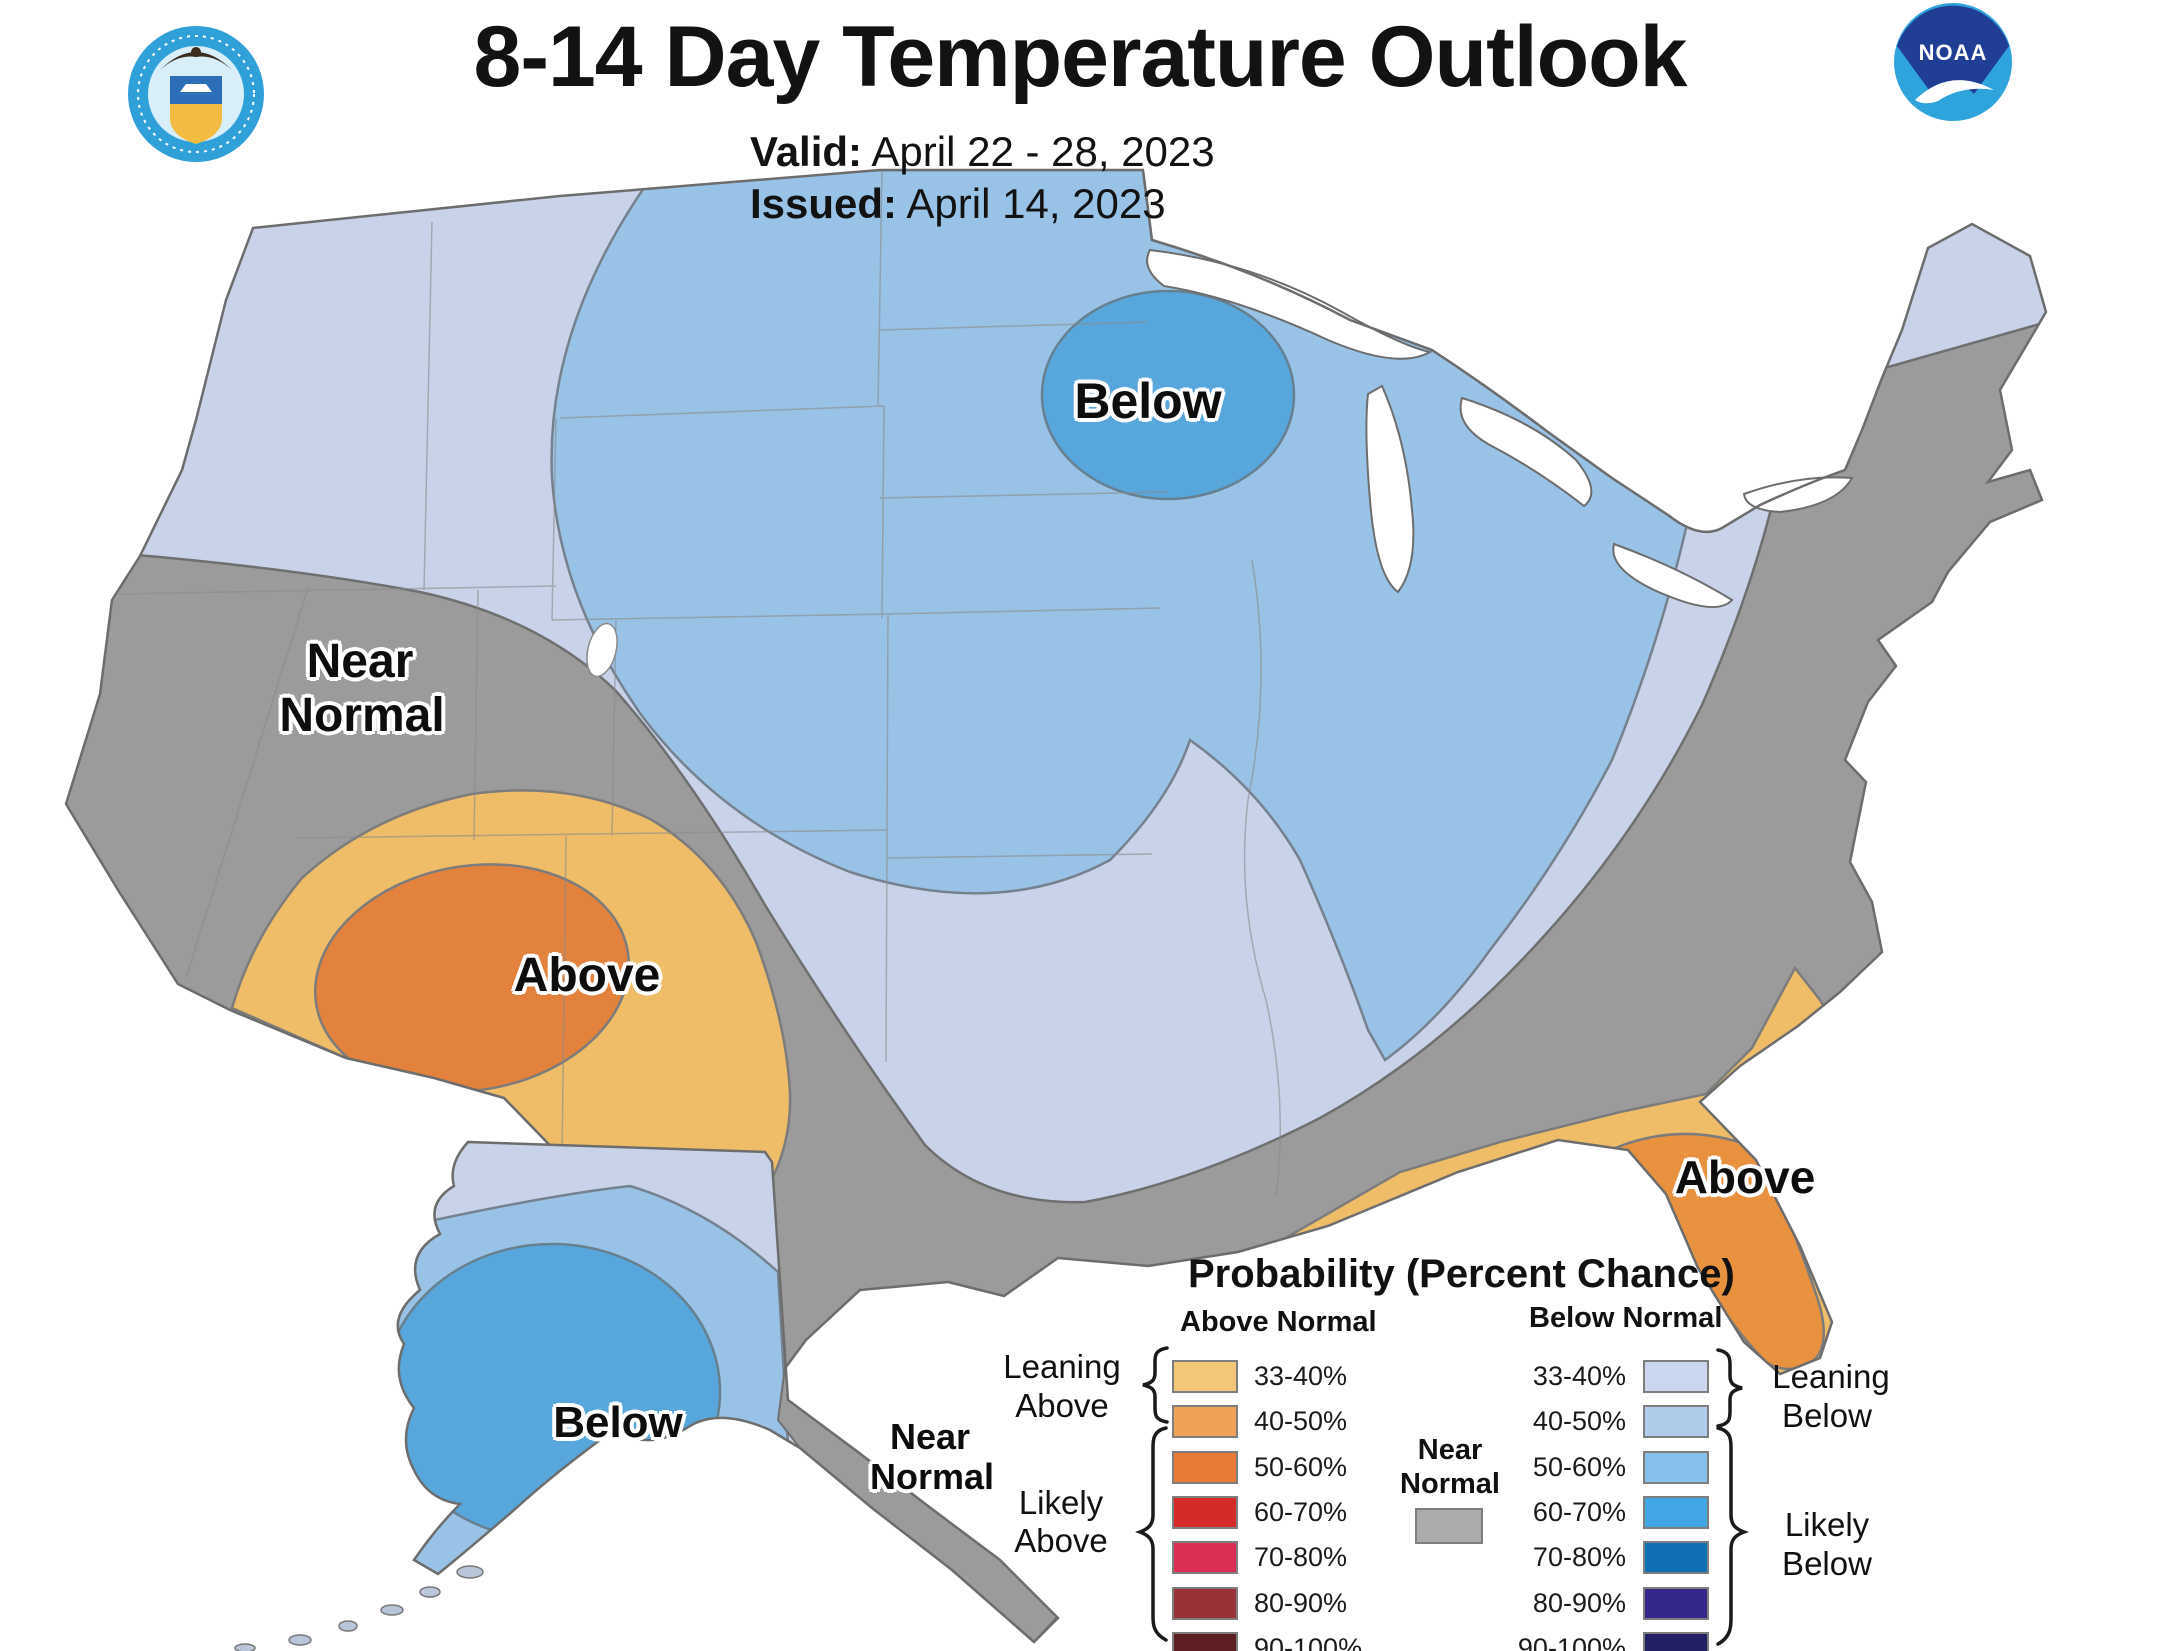 This screenshot has width=2160, height=1651. What do you see at coordinates (1745, 1177) in the screenshot?
I see `map-label-above-florida: Above` at bounding box center [1745, 1177].